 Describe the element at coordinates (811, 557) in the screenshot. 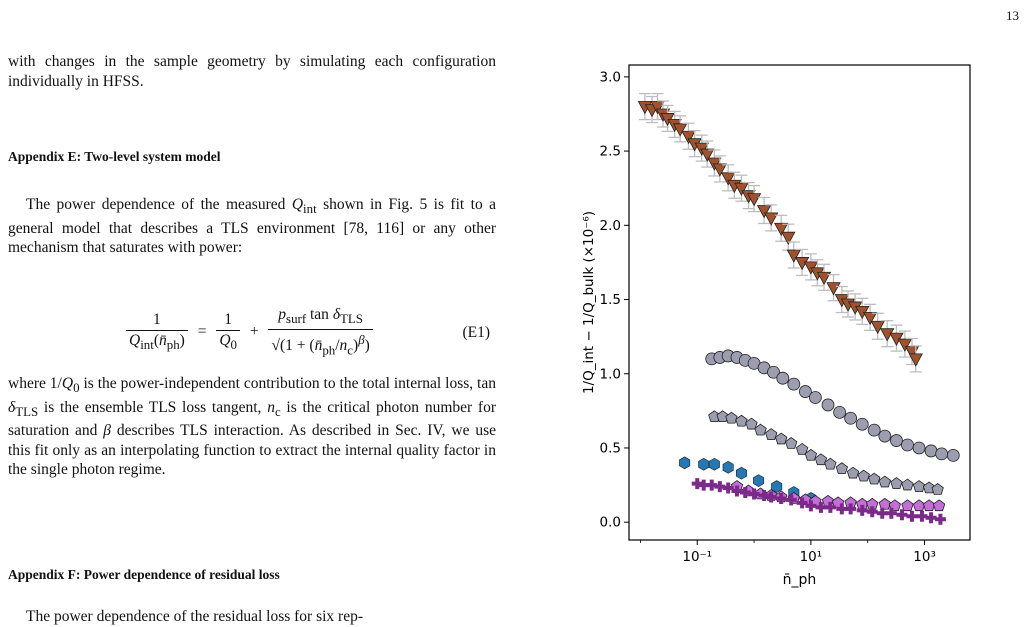

I see `x-tick-label: 10¹` at that location.